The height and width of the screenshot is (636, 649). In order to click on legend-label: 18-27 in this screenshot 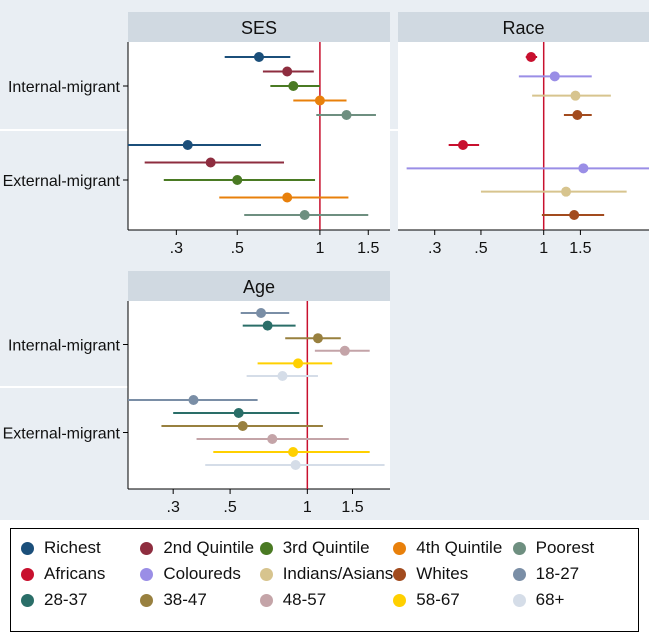, I will do `click(557, 573)`.